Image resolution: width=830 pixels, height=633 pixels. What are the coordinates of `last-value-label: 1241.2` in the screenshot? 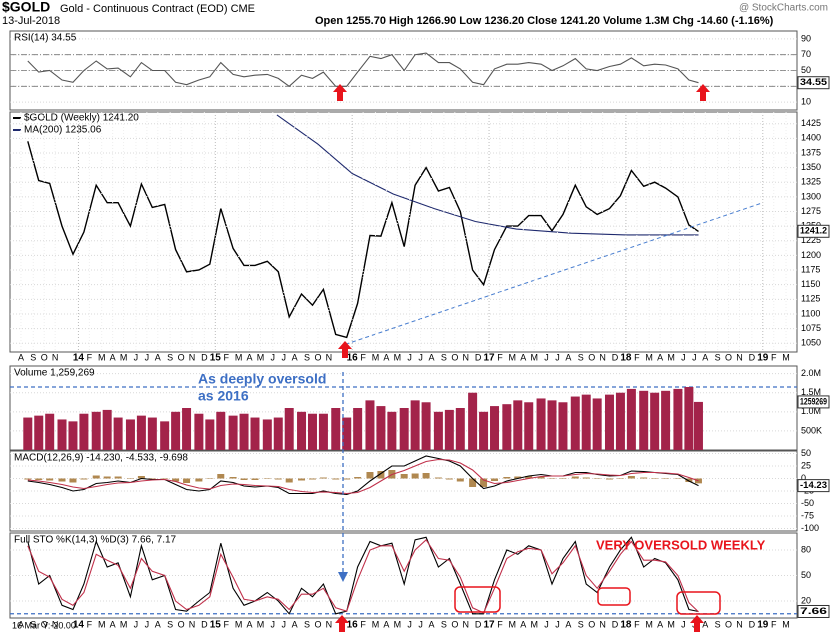 It's located at (813, 231).